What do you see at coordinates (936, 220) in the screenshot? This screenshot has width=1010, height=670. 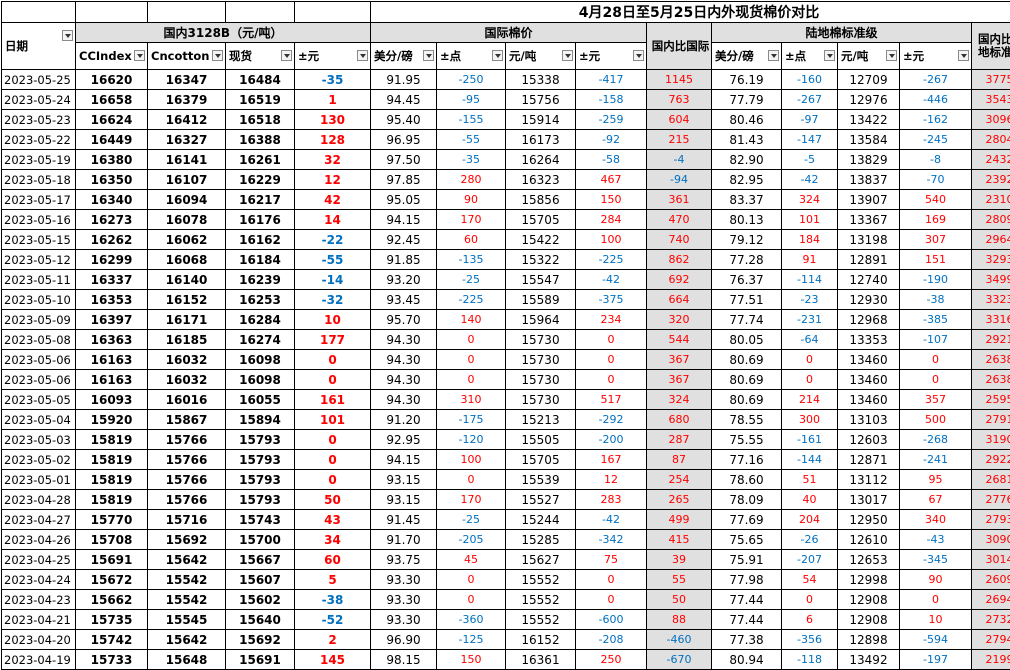 I see `upland-yuan-change-cell: 169` at bounding box center [936, 220].